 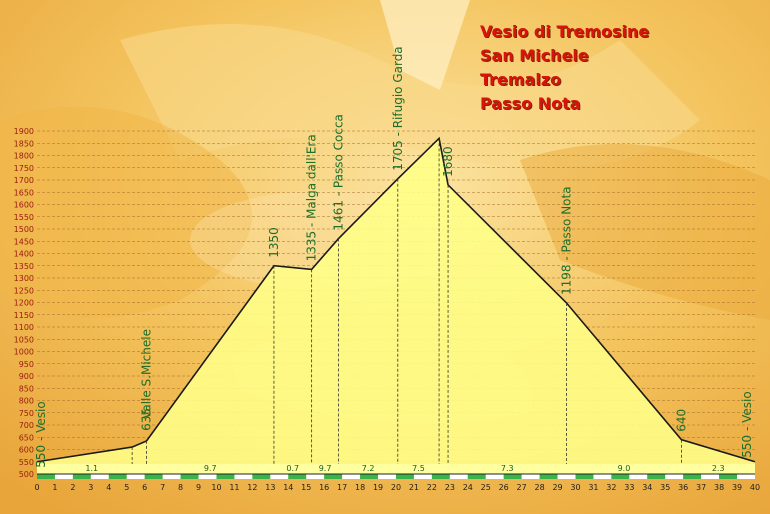 I want to click on title-line-1: Vesio di Tremosine, so click(x=565, y=31).